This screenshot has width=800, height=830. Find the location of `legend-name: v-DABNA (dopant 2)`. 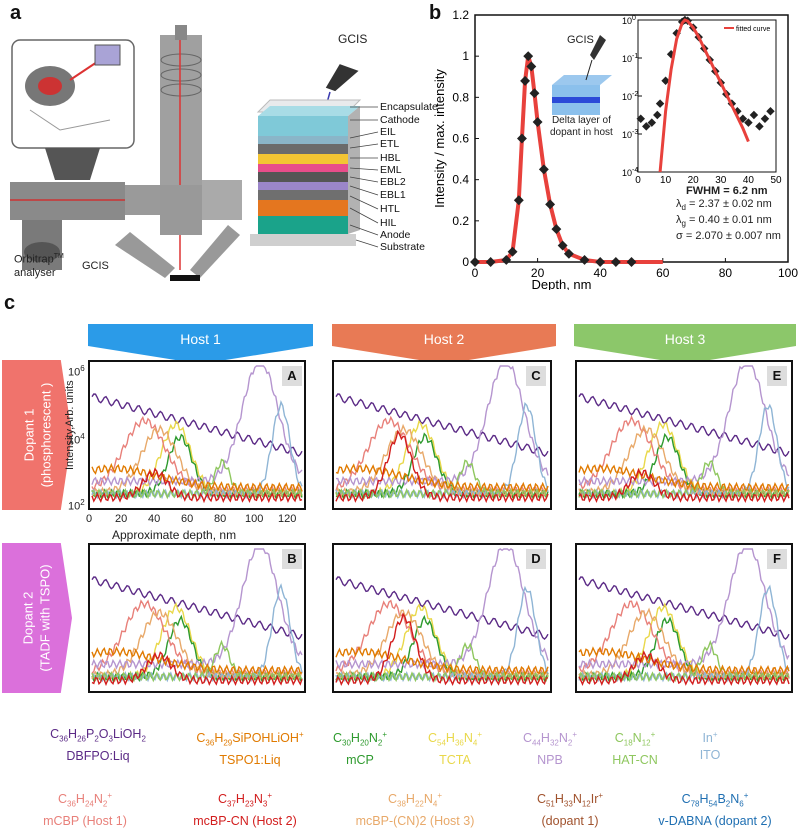

legend-name: v-DABNA (dopant 2) is located at coordinates (715, 820).